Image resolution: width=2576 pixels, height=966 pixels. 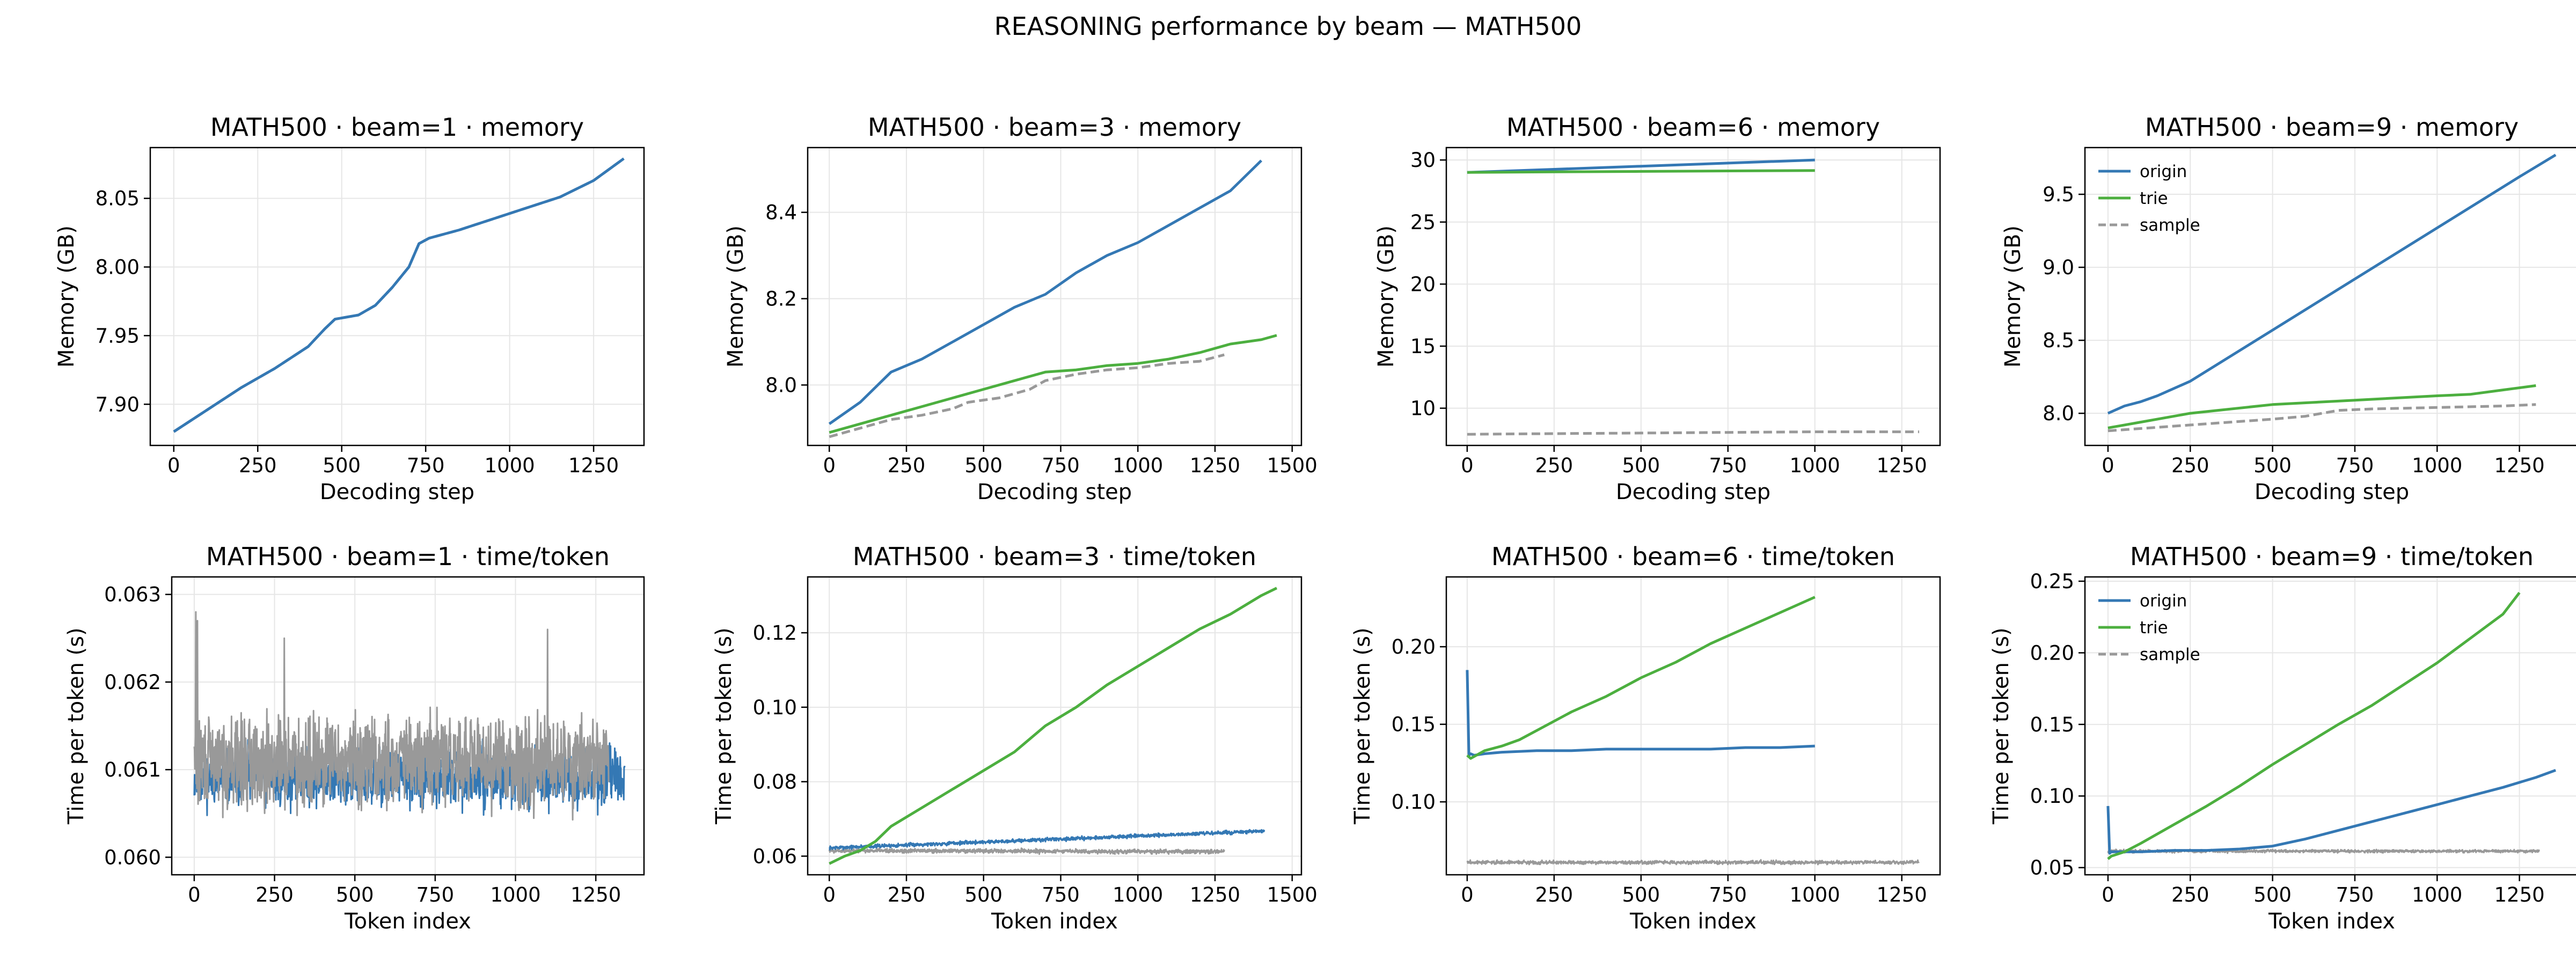 What do you see at coordinates (781, 385) in the screenshot?
I see `y-tick-label: 8.0` at bounding box center [781, 385].